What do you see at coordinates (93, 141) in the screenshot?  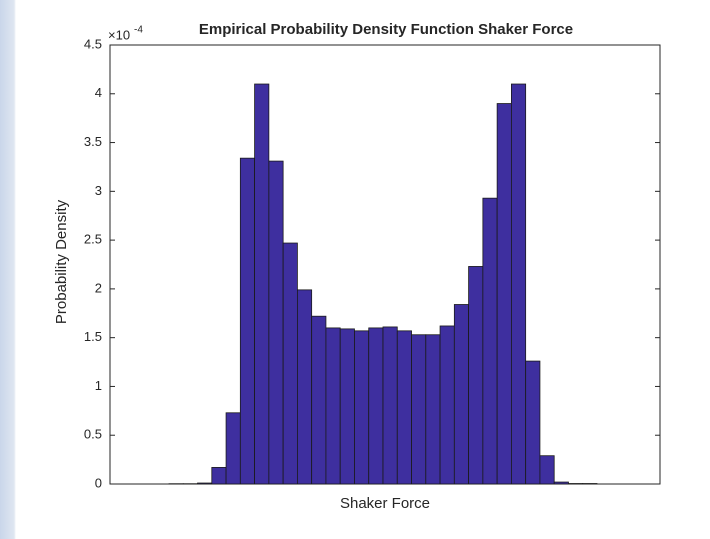 I see `y-tick-label: 3.5` at bounding box center [93, 141].